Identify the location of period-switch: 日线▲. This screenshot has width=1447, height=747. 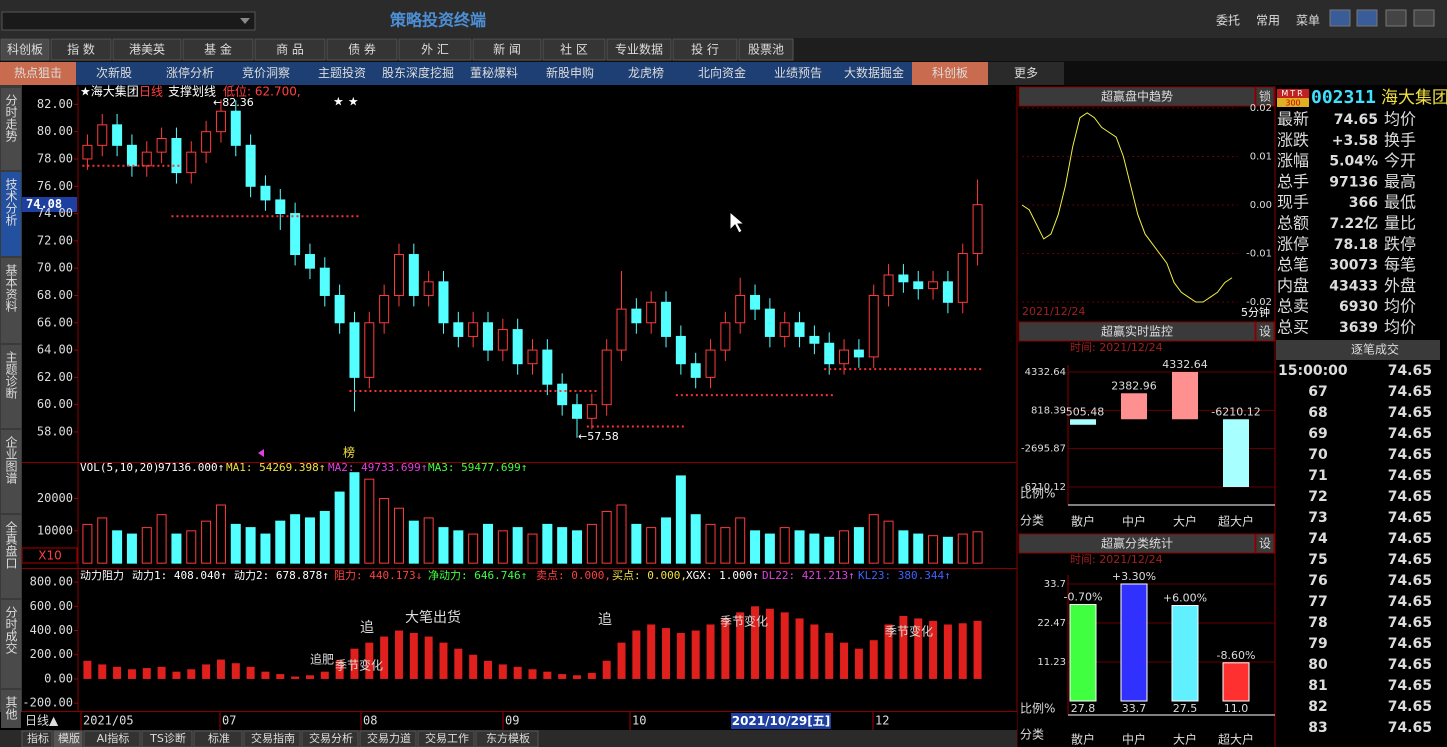
(42, 721).